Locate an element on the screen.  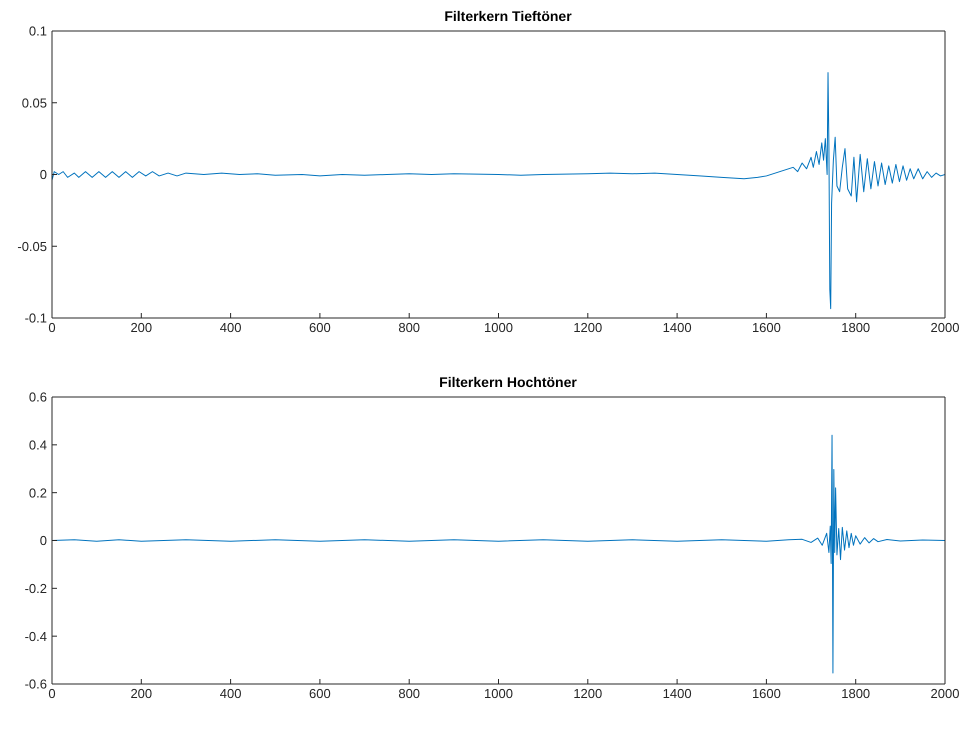
chart-title: Filterkern Tieftöner is located at coordinates (508, 16).